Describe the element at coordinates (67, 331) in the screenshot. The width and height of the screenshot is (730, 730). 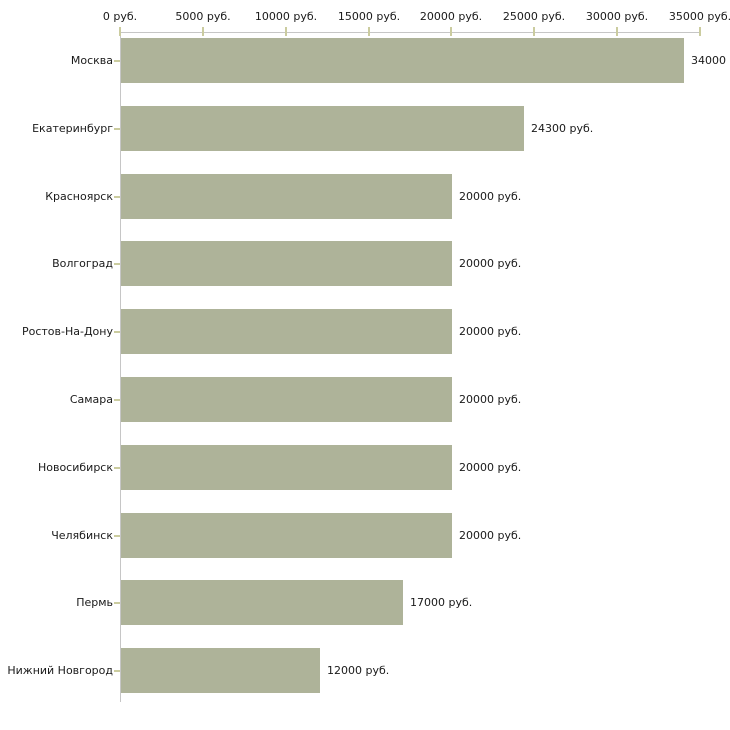
I see `category-label: Ростов-На-Дону` at that location.